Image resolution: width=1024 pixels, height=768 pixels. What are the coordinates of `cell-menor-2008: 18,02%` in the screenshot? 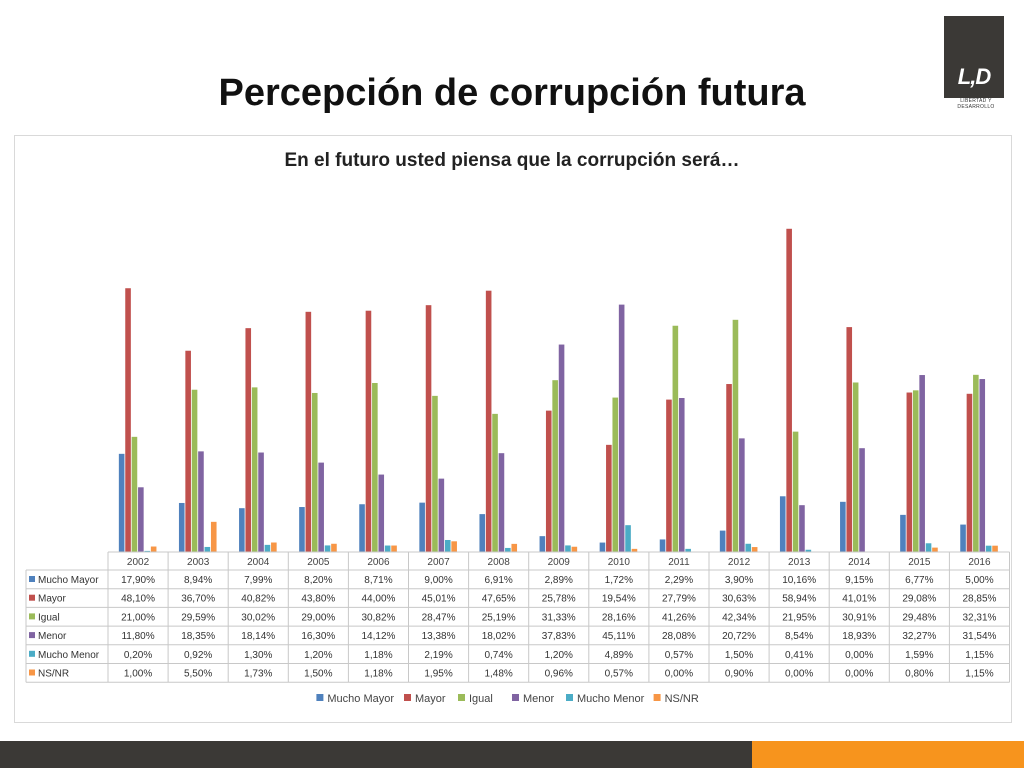 It's located at (499, 636).